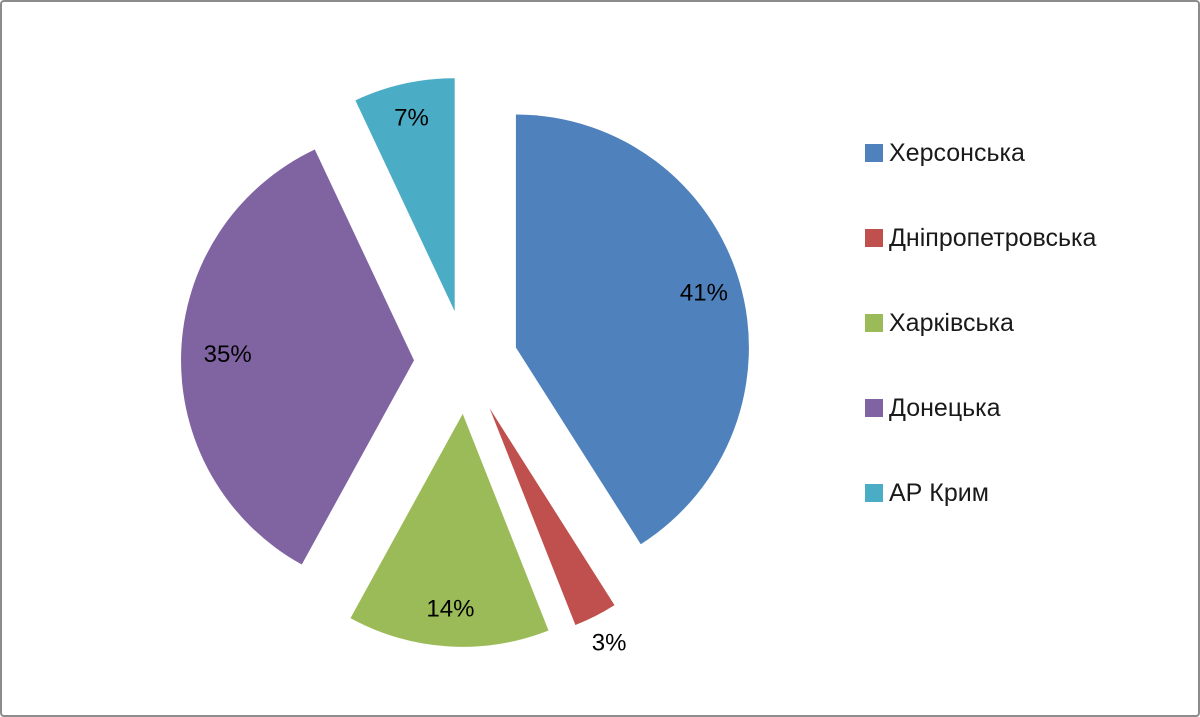 Image resolution: width=1200 pixels, height=717 pixels. Describe the element at coordinates (411, 118) in the screenshot. I see `slice-label-5: 7%` at that location.